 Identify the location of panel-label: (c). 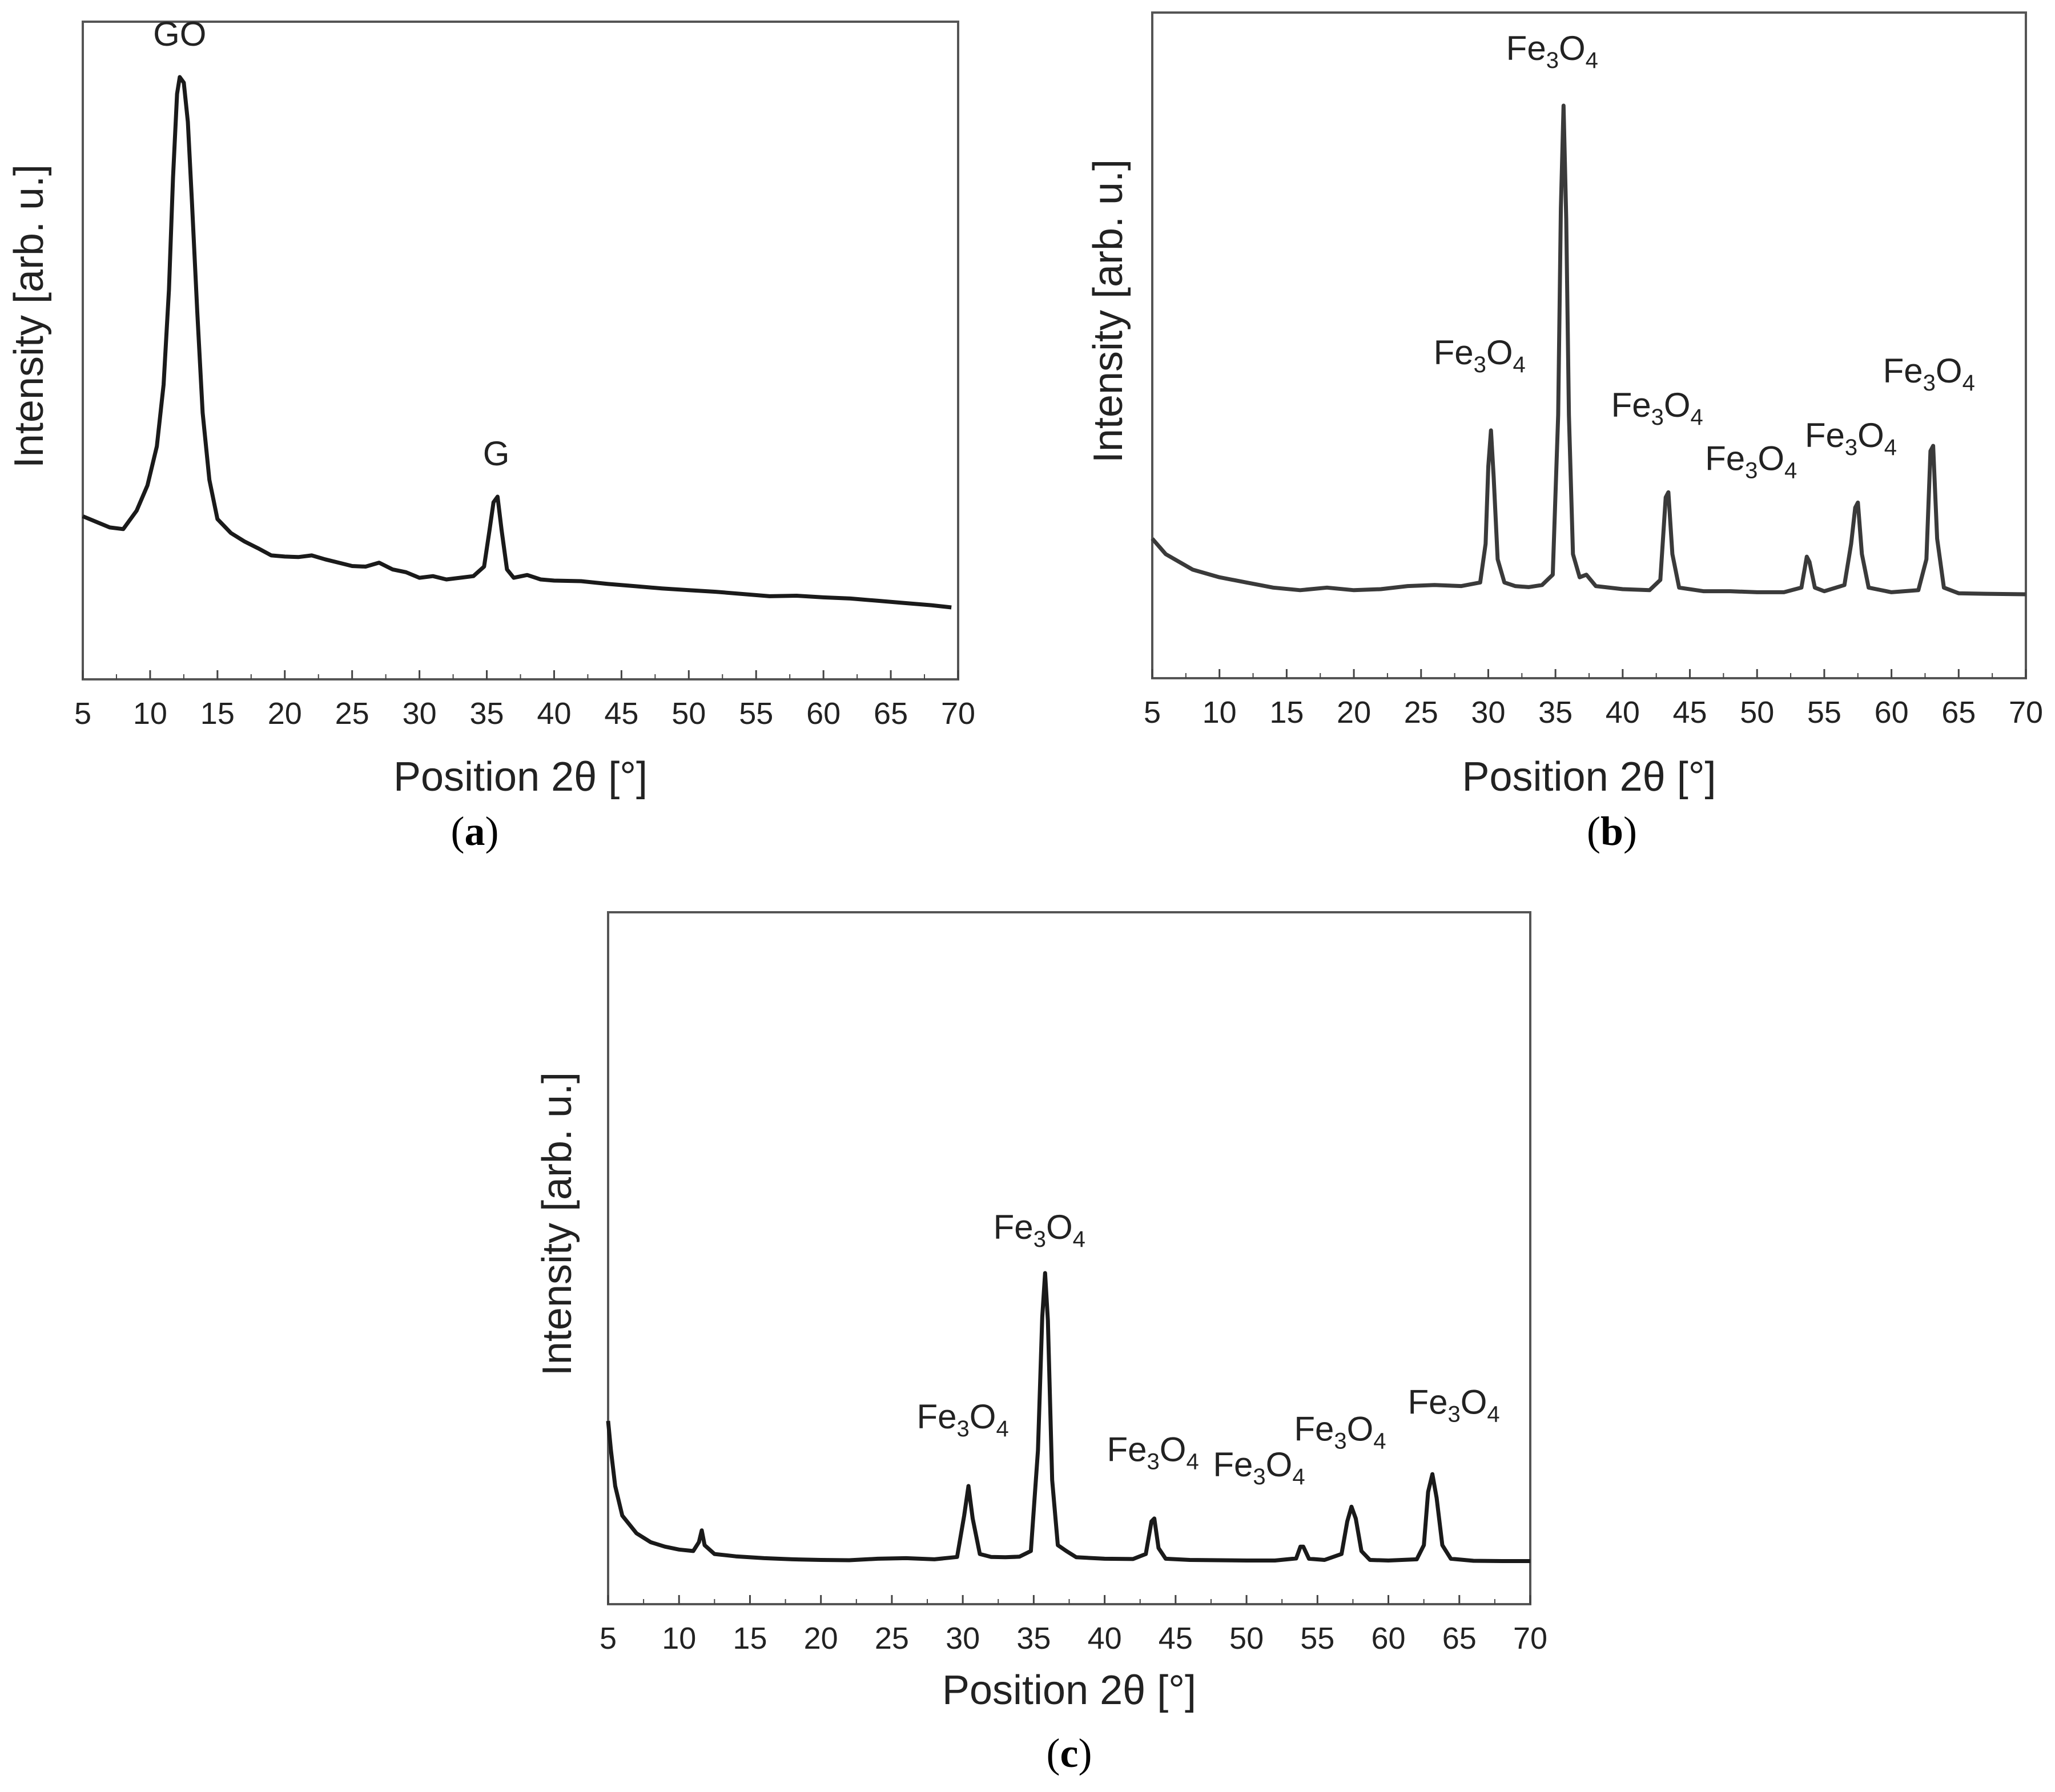
(1069, 1753).